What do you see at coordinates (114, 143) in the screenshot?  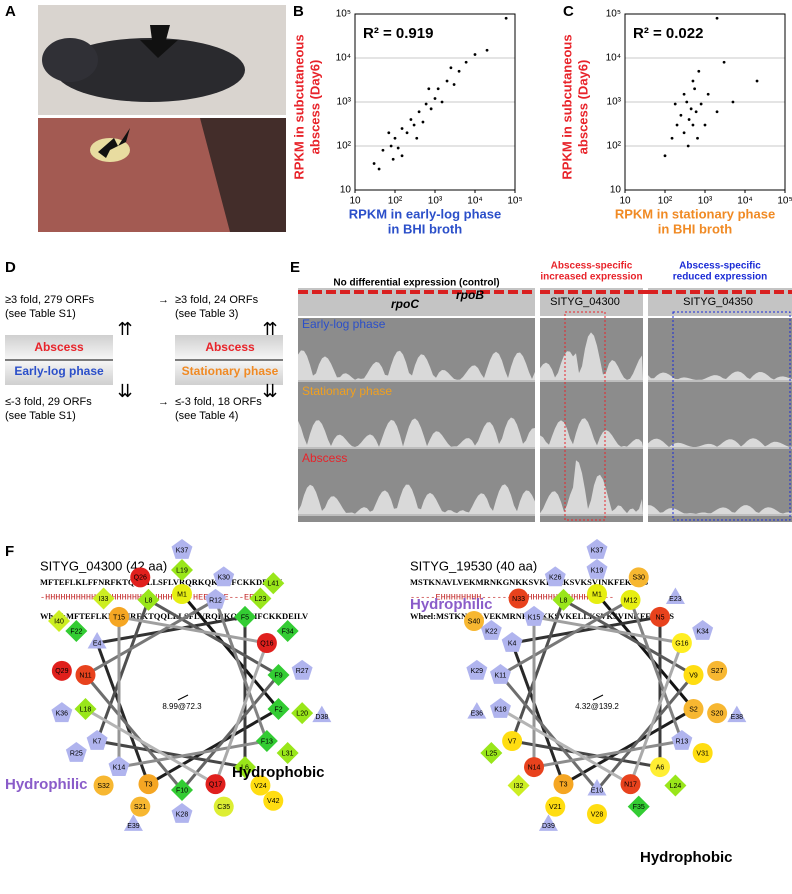 I see `arrow` at bounding box center [114, 143].